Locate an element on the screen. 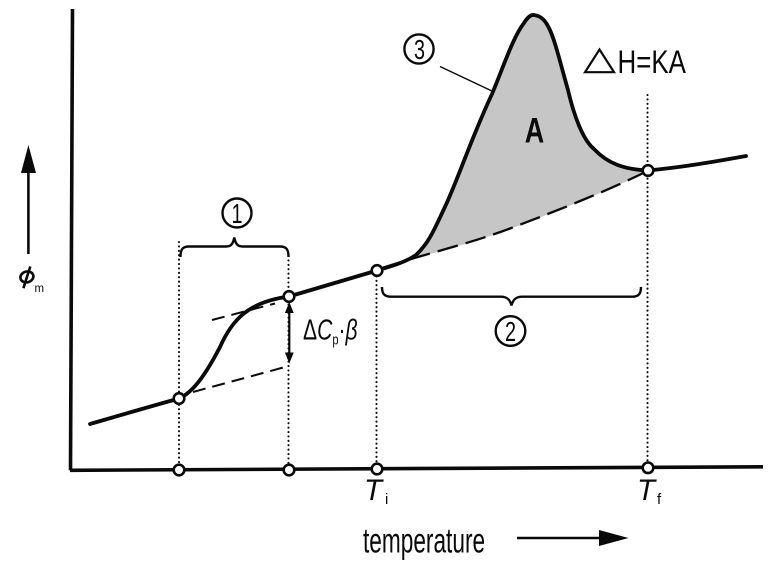 This screenshot has height=564, width=779. svg-text: 3 is located at coordinates (419, 50).